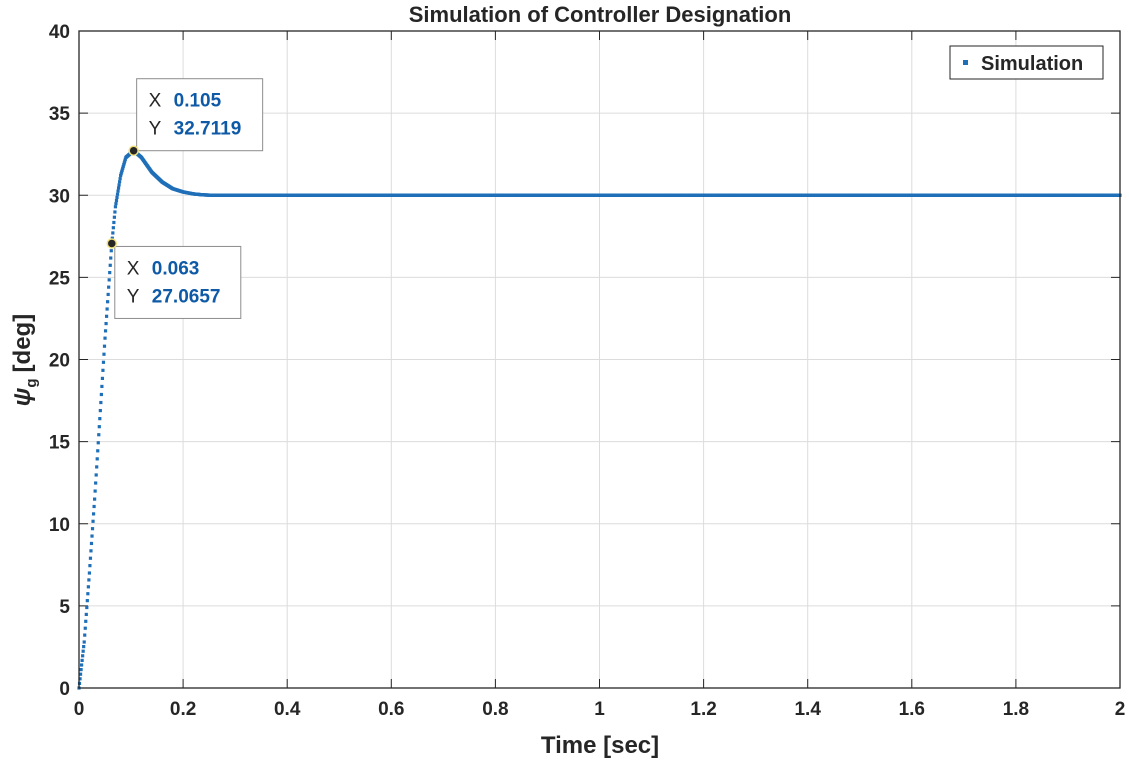  I want to click on y-tick-label: 35, so click(60, 114).